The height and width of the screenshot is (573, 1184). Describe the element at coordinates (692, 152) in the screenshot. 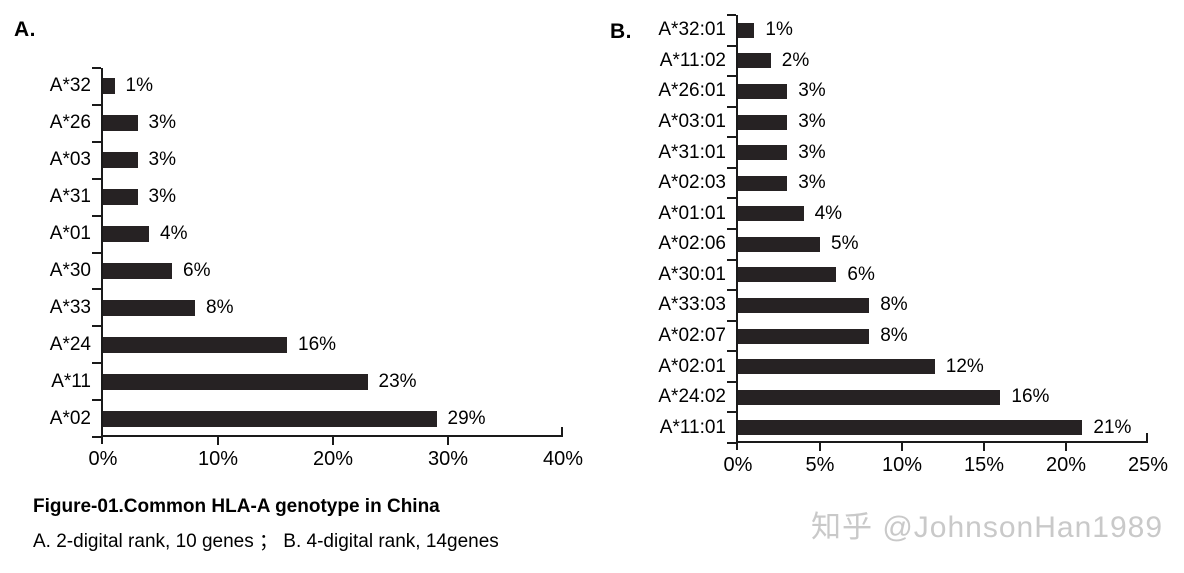

I see `category-label: A*31:01` at that location.